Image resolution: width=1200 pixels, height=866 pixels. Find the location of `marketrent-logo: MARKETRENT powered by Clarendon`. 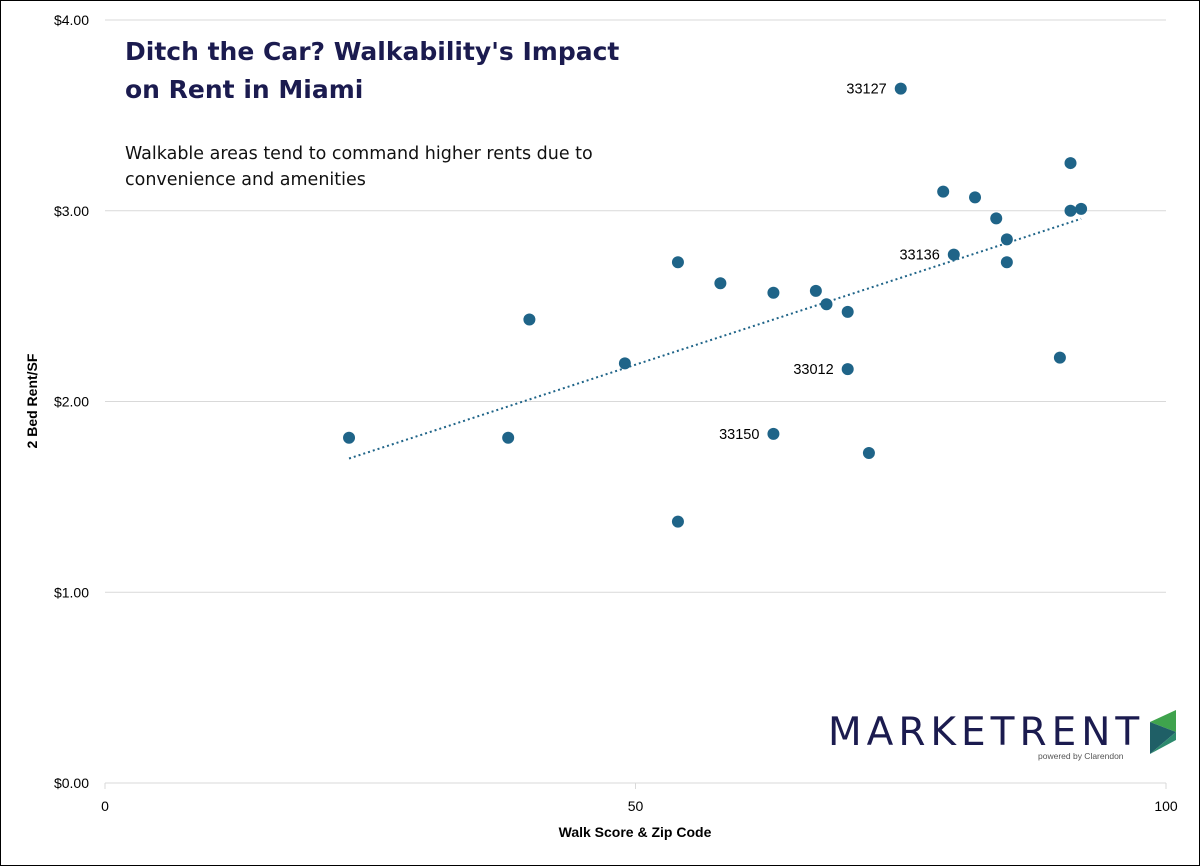

marketrent-logo: MARKETRENT powered by Clarendon is located at coordinates (1003, 738).